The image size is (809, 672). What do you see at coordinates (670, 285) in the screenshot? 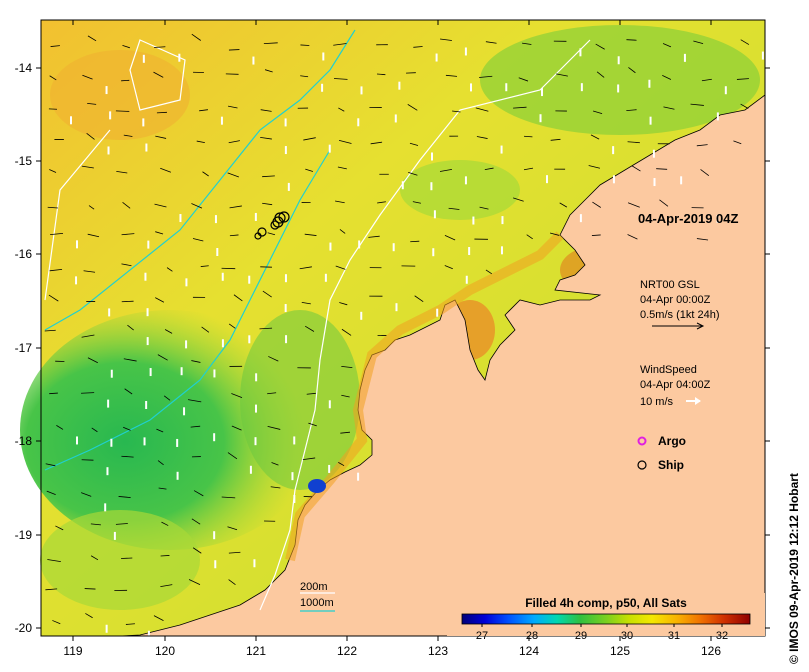
I see `current-info-title: NRT00 GSL` at bounding box center [670, 285].